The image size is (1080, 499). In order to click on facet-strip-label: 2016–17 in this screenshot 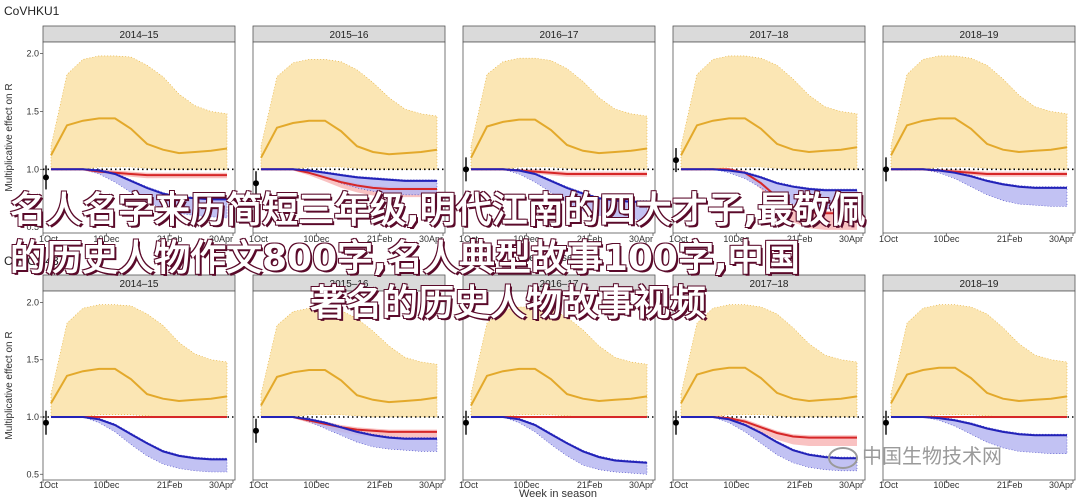, I will do `click(559, 284)`.